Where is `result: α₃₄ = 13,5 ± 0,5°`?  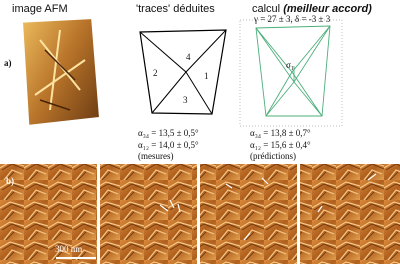
result: α₃₄ = 13,5 ± 0,5° is located at coordinates (168, 133).